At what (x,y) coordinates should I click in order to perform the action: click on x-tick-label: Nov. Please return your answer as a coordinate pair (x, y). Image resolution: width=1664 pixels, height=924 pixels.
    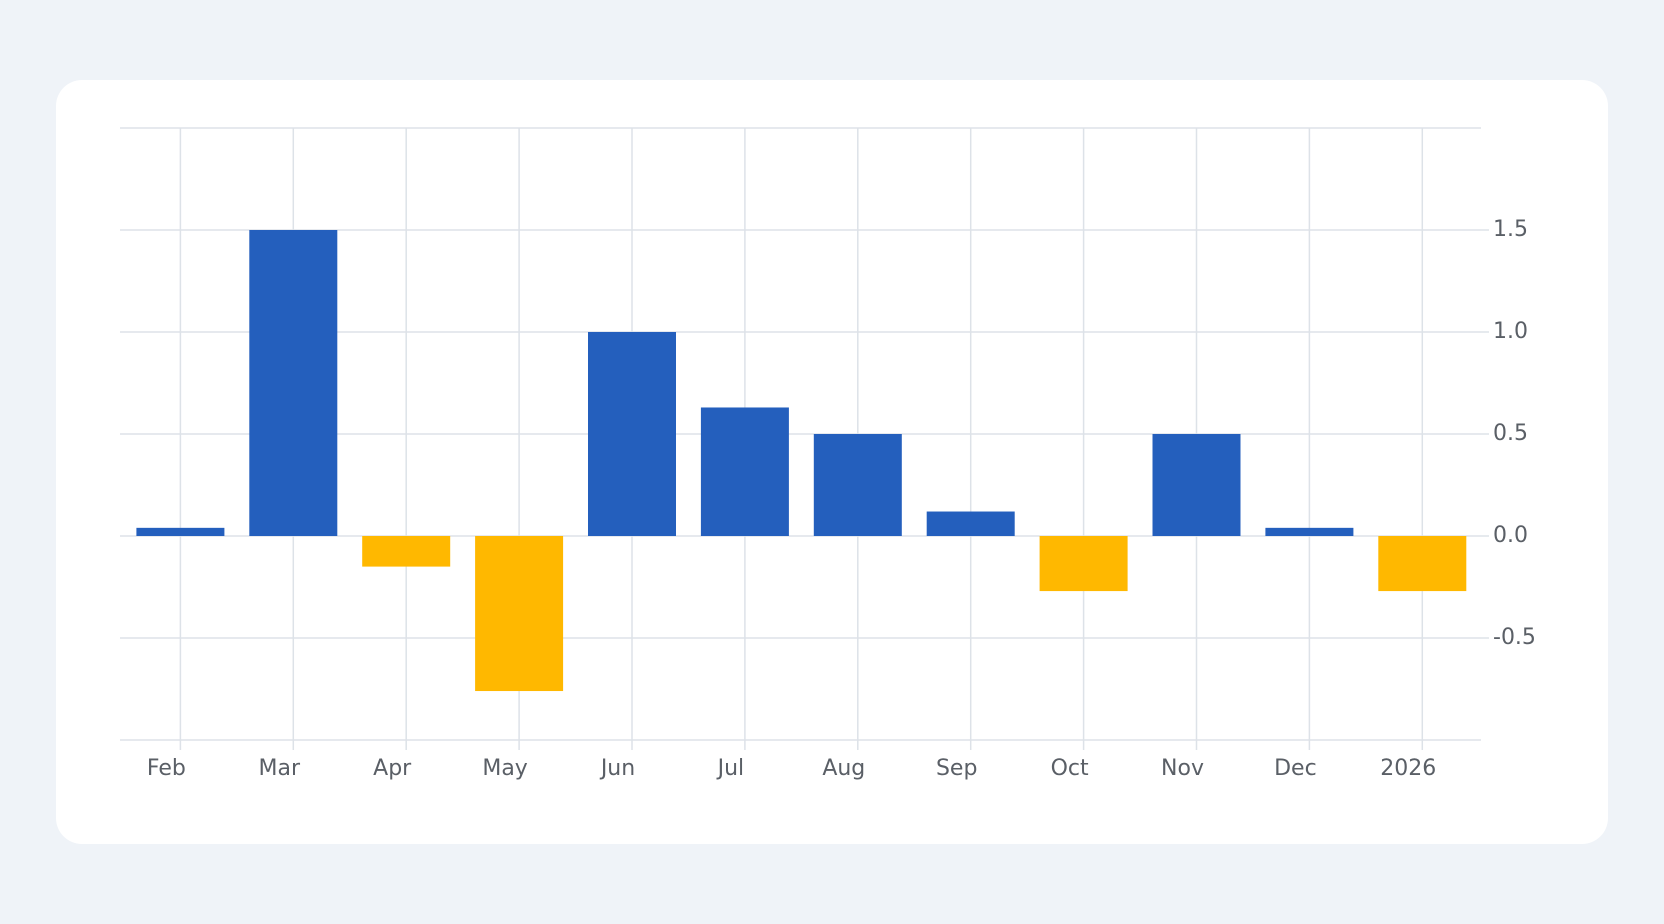
    Looking at the image, I should click on (1182, 768).